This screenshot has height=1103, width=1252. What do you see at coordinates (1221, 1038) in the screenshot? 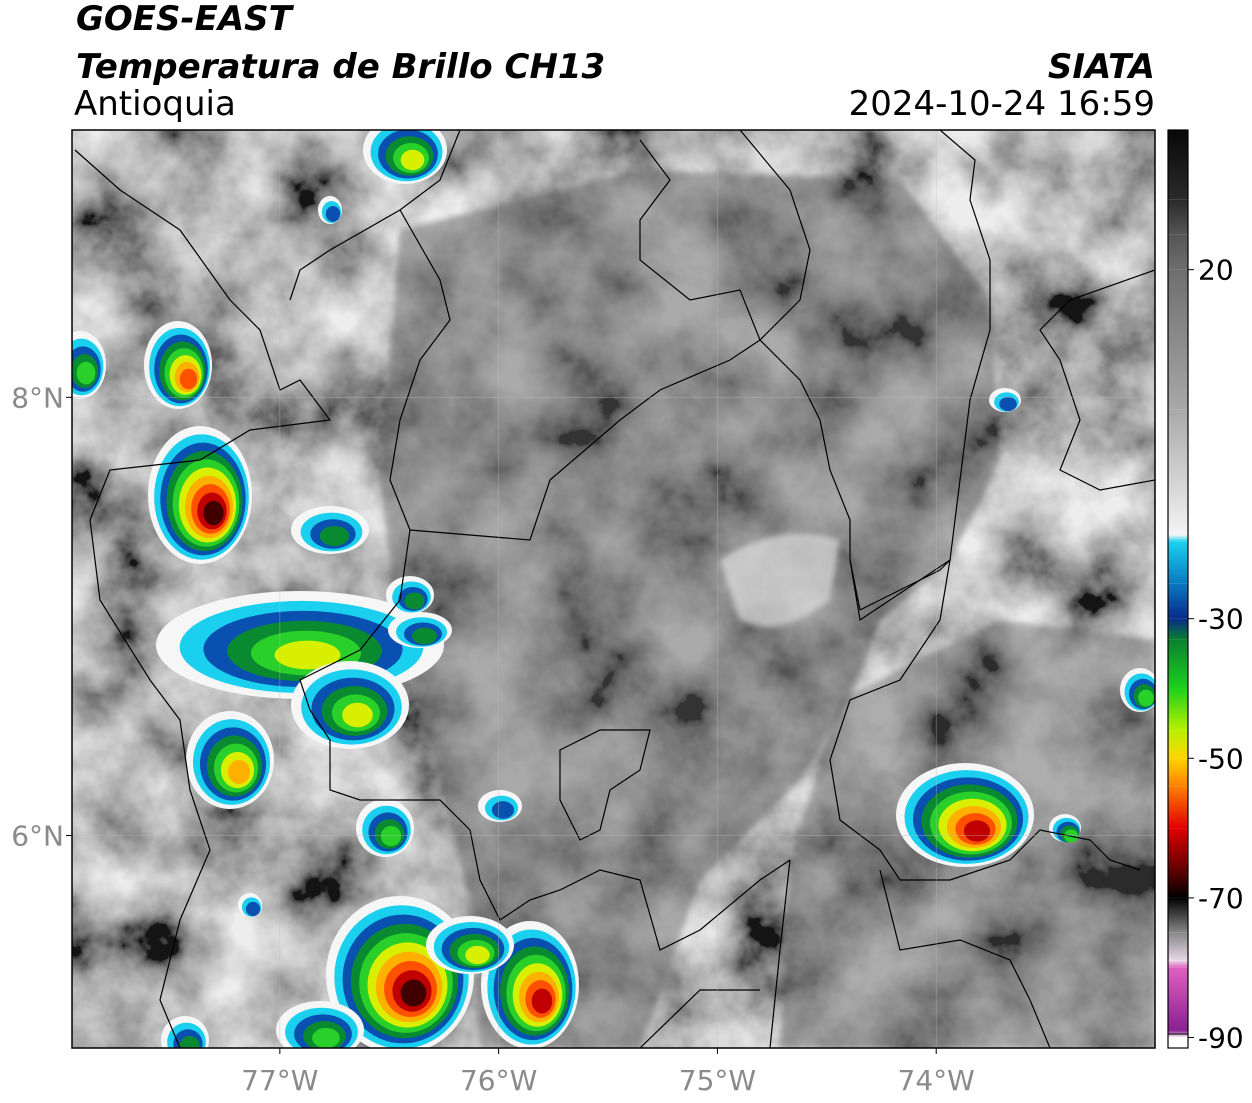
I see `colorbar-tick-label: -90` at bounding box center [1221, 1038].